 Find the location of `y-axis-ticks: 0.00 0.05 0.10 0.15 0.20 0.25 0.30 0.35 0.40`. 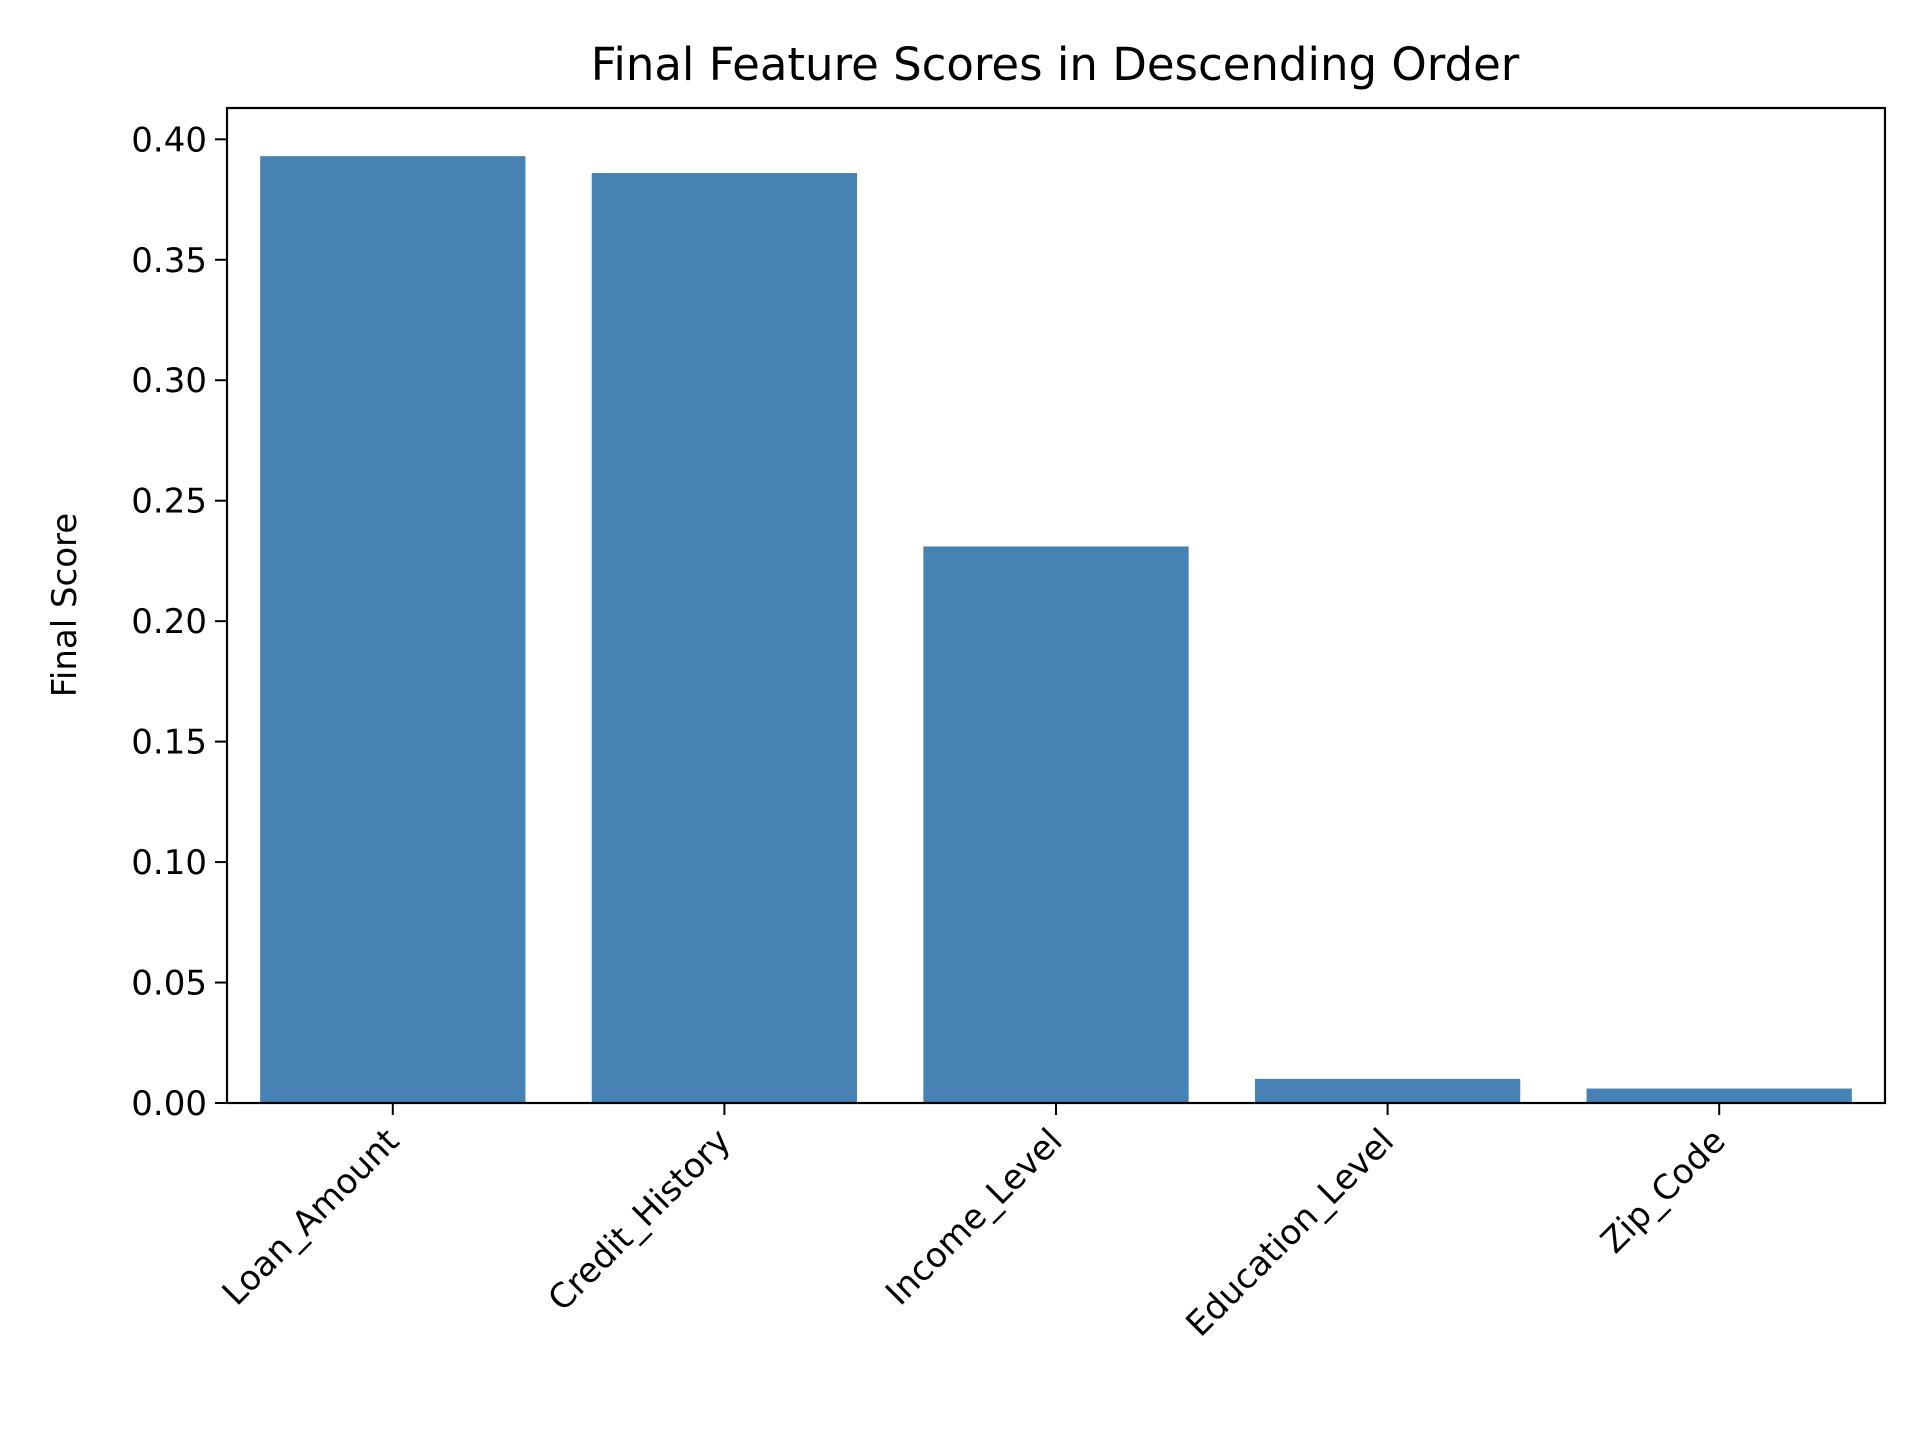

y-axis-ticks: 0.00 0.05 0.10 0.15 0.20 0.25 0.30 0.35 0.40 is located at coordinates (179, 622).